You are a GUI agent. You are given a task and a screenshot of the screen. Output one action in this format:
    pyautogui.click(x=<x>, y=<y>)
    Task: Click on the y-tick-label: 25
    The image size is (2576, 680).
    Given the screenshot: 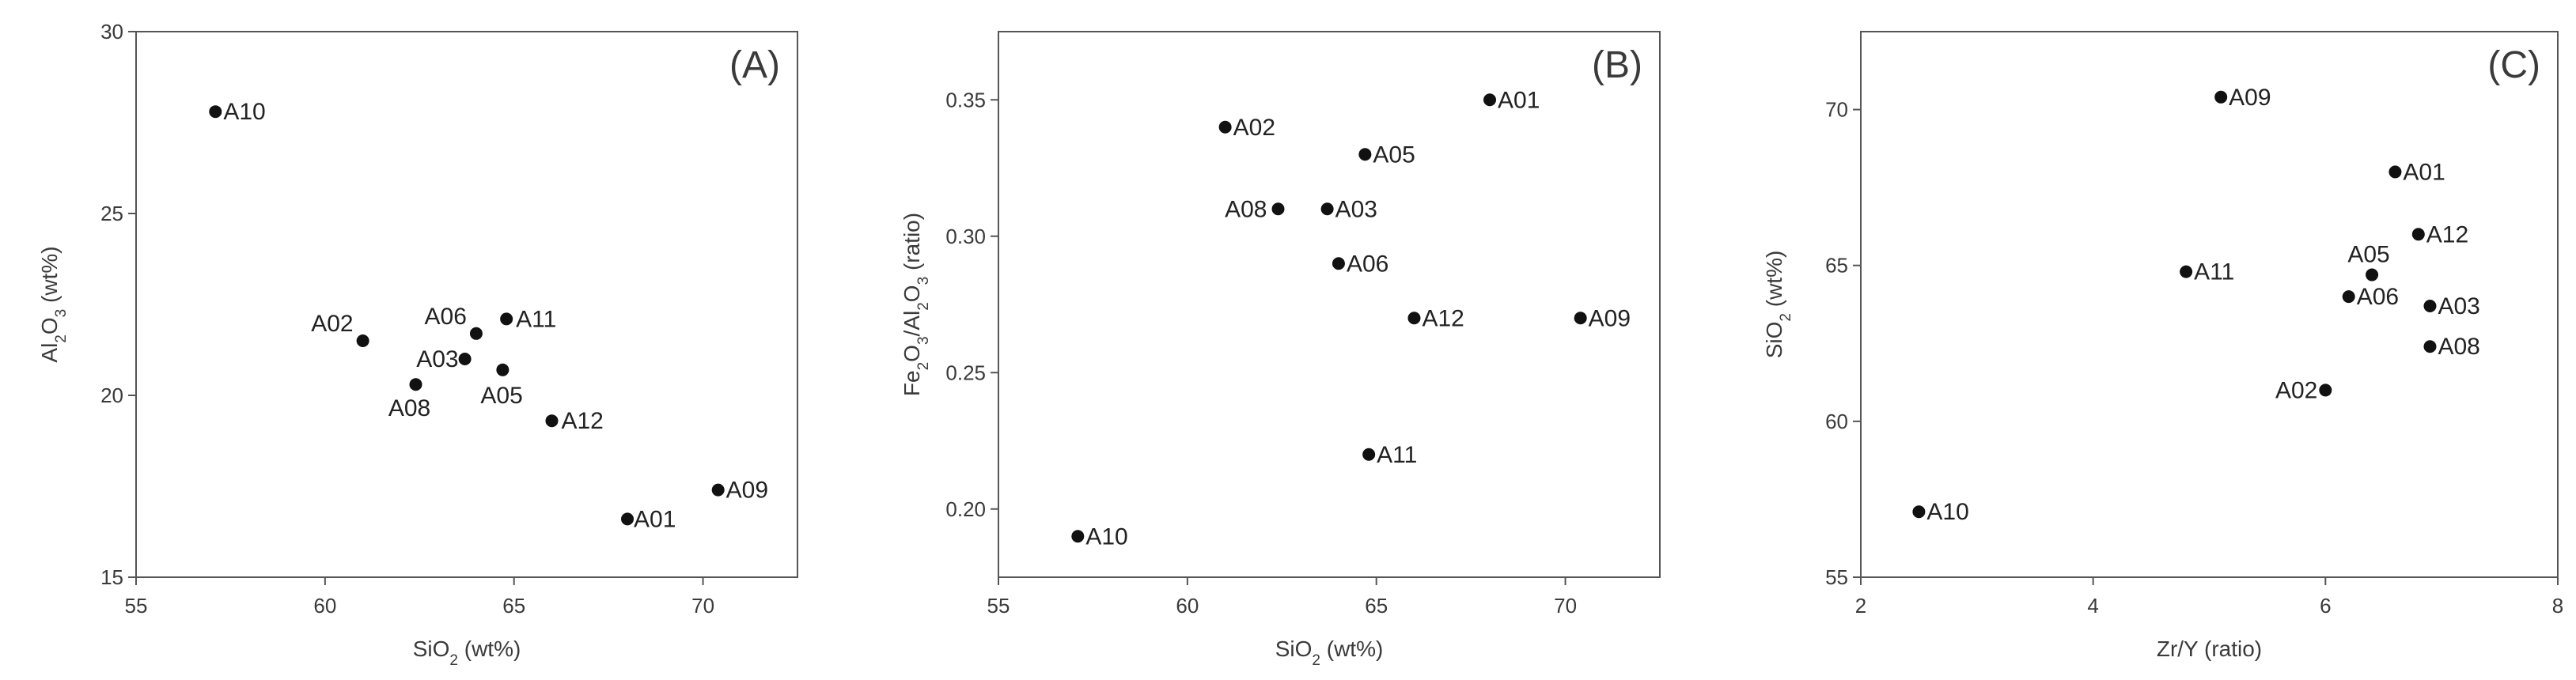 What is the action you would take?
    pyautogui.click(x=112, y=213)
    